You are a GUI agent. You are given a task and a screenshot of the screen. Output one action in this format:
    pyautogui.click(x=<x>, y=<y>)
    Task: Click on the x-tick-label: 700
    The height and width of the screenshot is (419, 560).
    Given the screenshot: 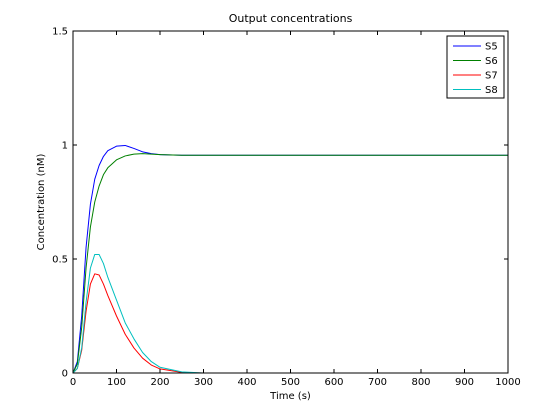 What is the action you would take?
    pyautogui.click(x=377, y=382)
    